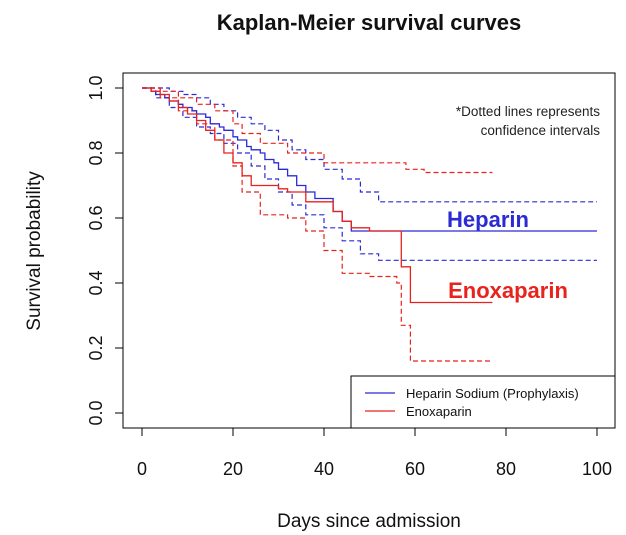 Image resolution: width=626 pixels, height=535 pixels. Describe the element at coordinates (597, 469) in the screenshot. I see `x-tick-label: 100` at that location.